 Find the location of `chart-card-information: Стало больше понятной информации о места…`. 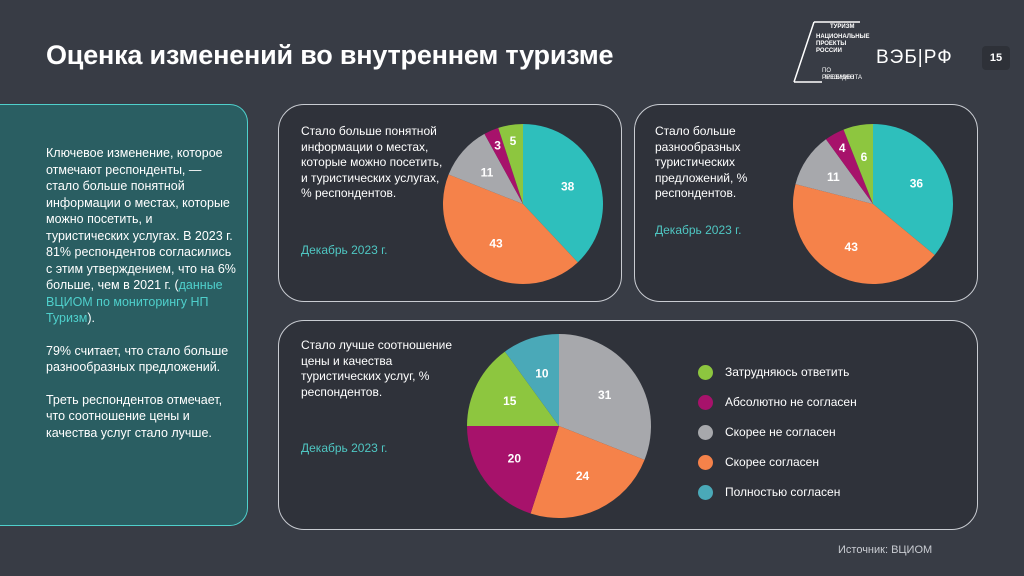

chart-card-information: Стало больше понятной информации о места… is located at coordinates (450, 203).